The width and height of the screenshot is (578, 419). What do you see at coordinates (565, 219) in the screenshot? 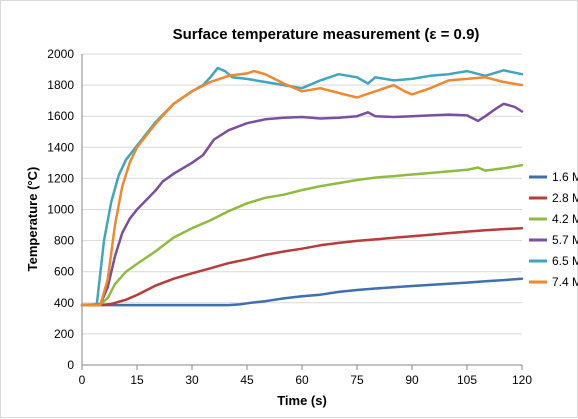
I see `legend-label: 4.2 MW/m2` at bounding box center [565, 219].